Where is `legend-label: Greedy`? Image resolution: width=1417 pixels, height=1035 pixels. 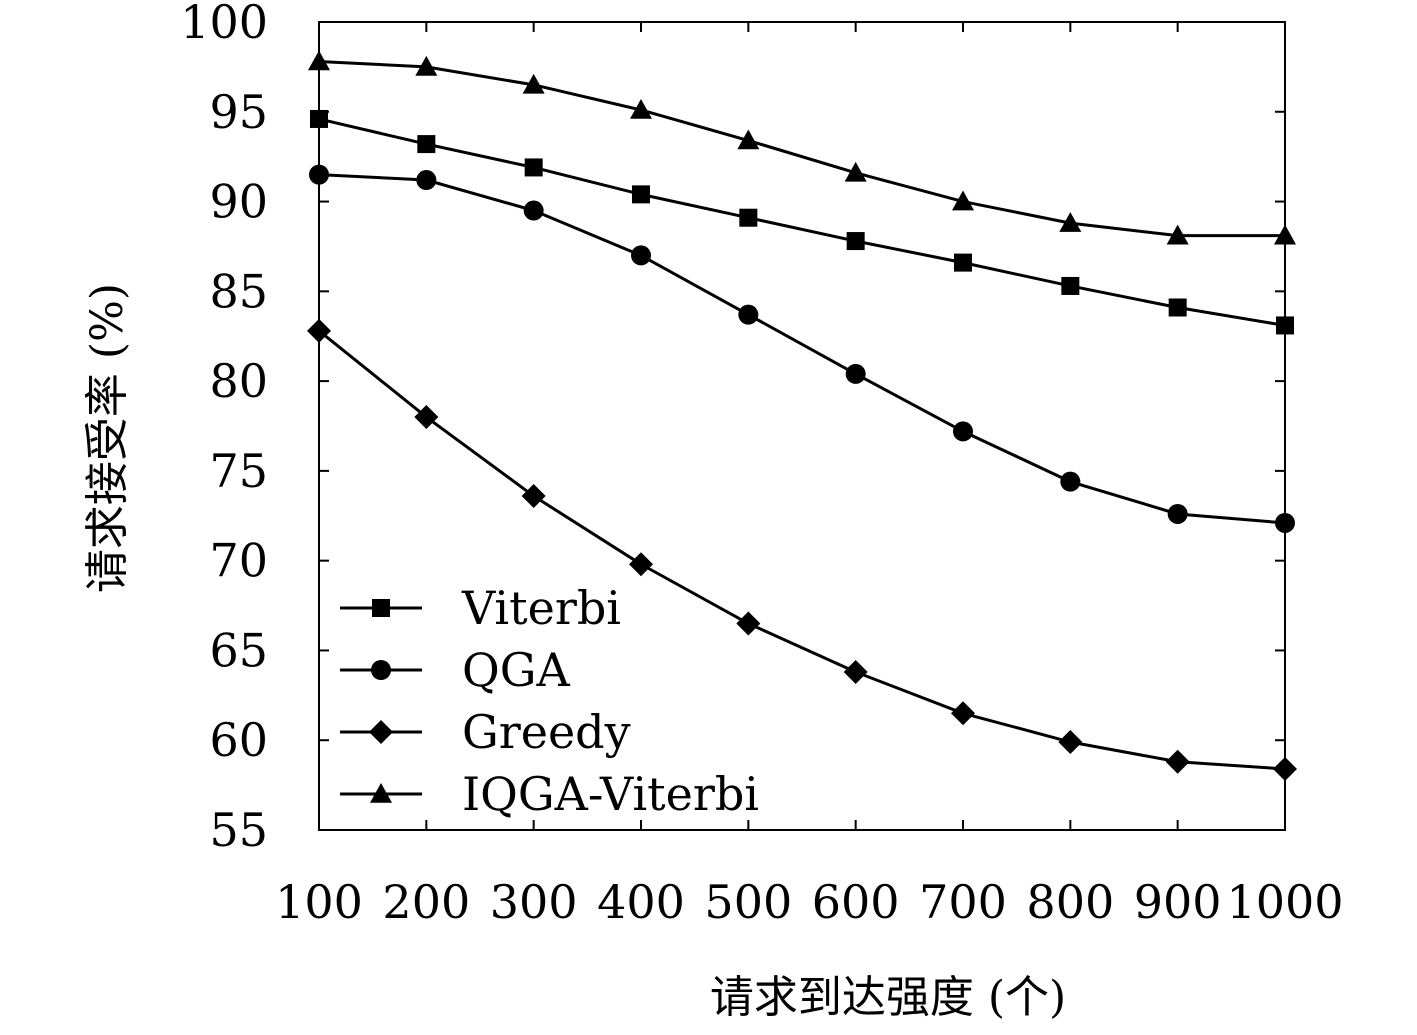
legend-label: Greedy is located at coordinates (546, 732).